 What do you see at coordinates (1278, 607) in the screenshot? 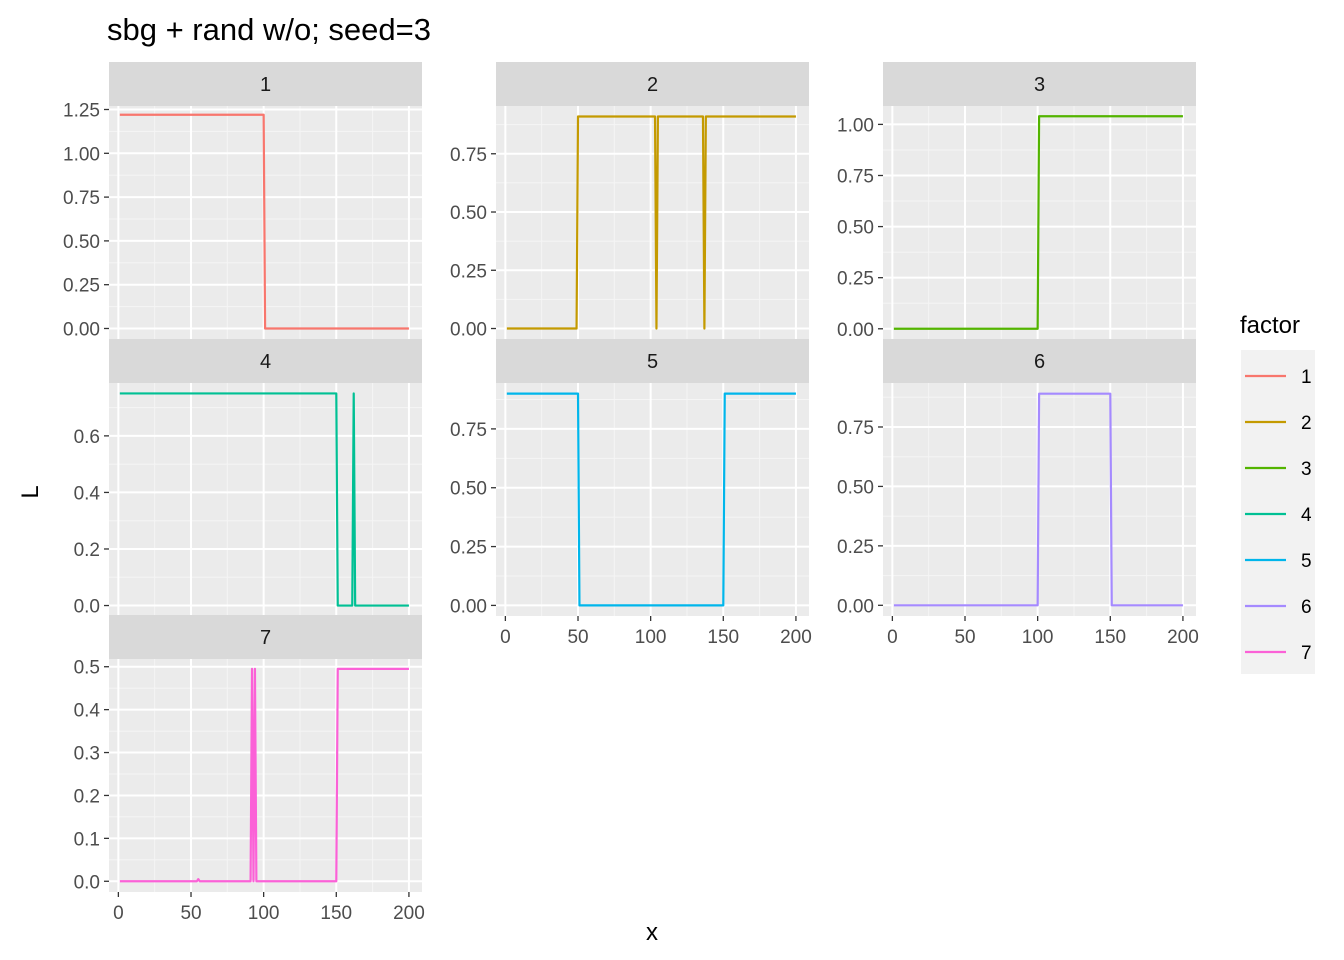
I see `legend-item-6: 6` at bounding box center [1278, 607].